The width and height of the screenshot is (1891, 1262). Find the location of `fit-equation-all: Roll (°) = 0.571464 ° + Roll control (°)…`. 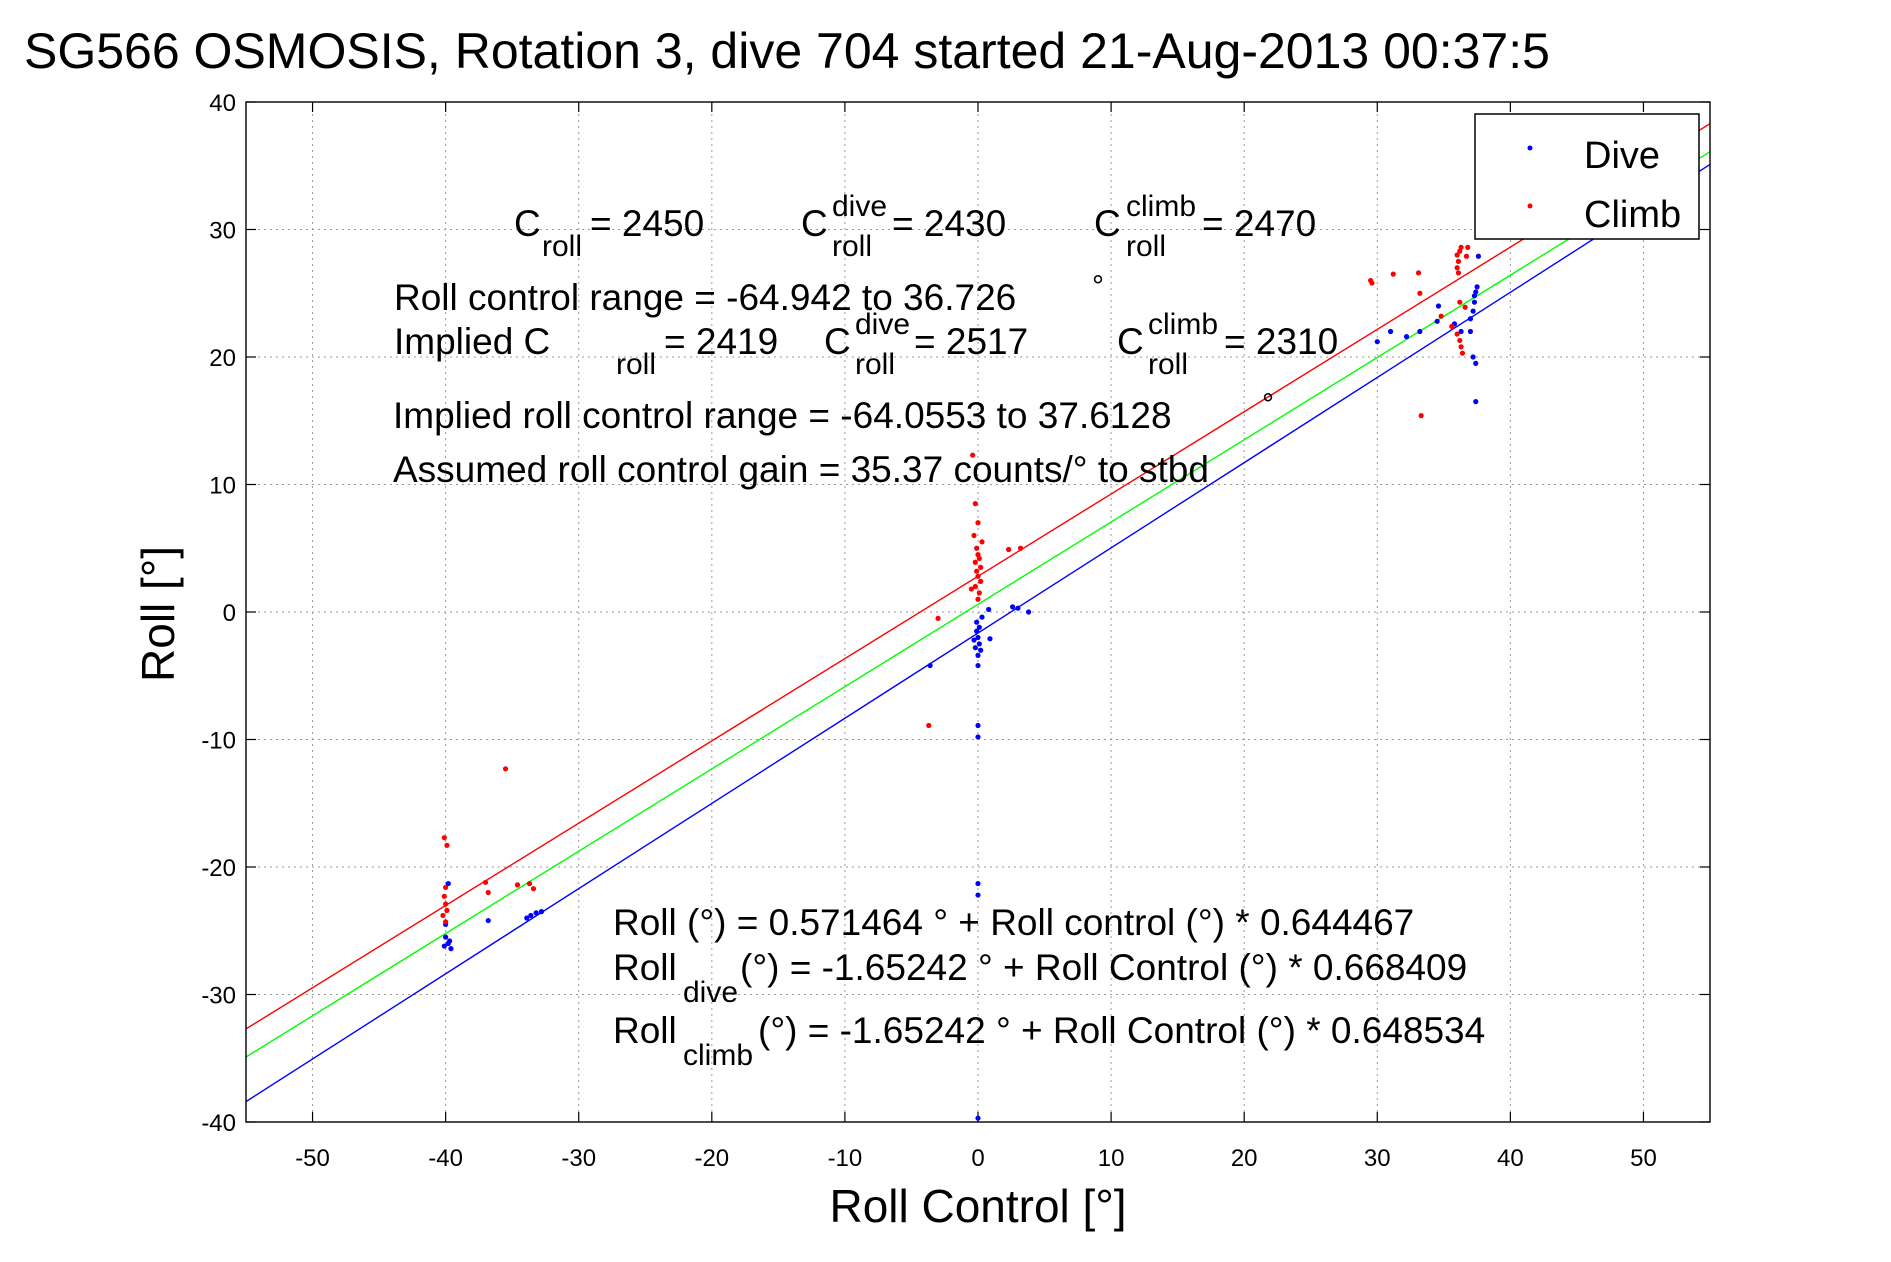

fit-equation-all: Roll (°) = 0.571464 ° + Roll control (°)… is located at coordinates (1013, 922).